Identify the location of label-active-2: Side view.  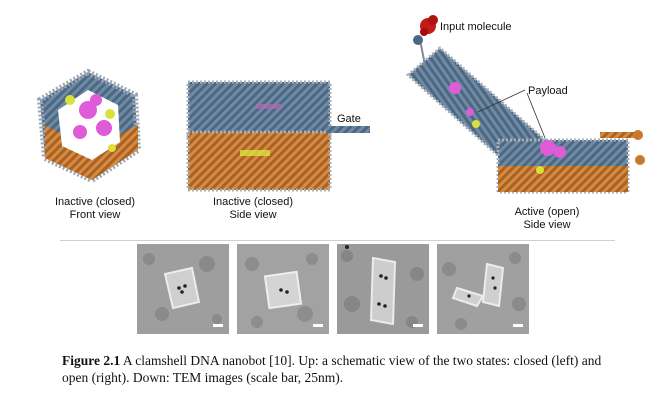
(547, 225).